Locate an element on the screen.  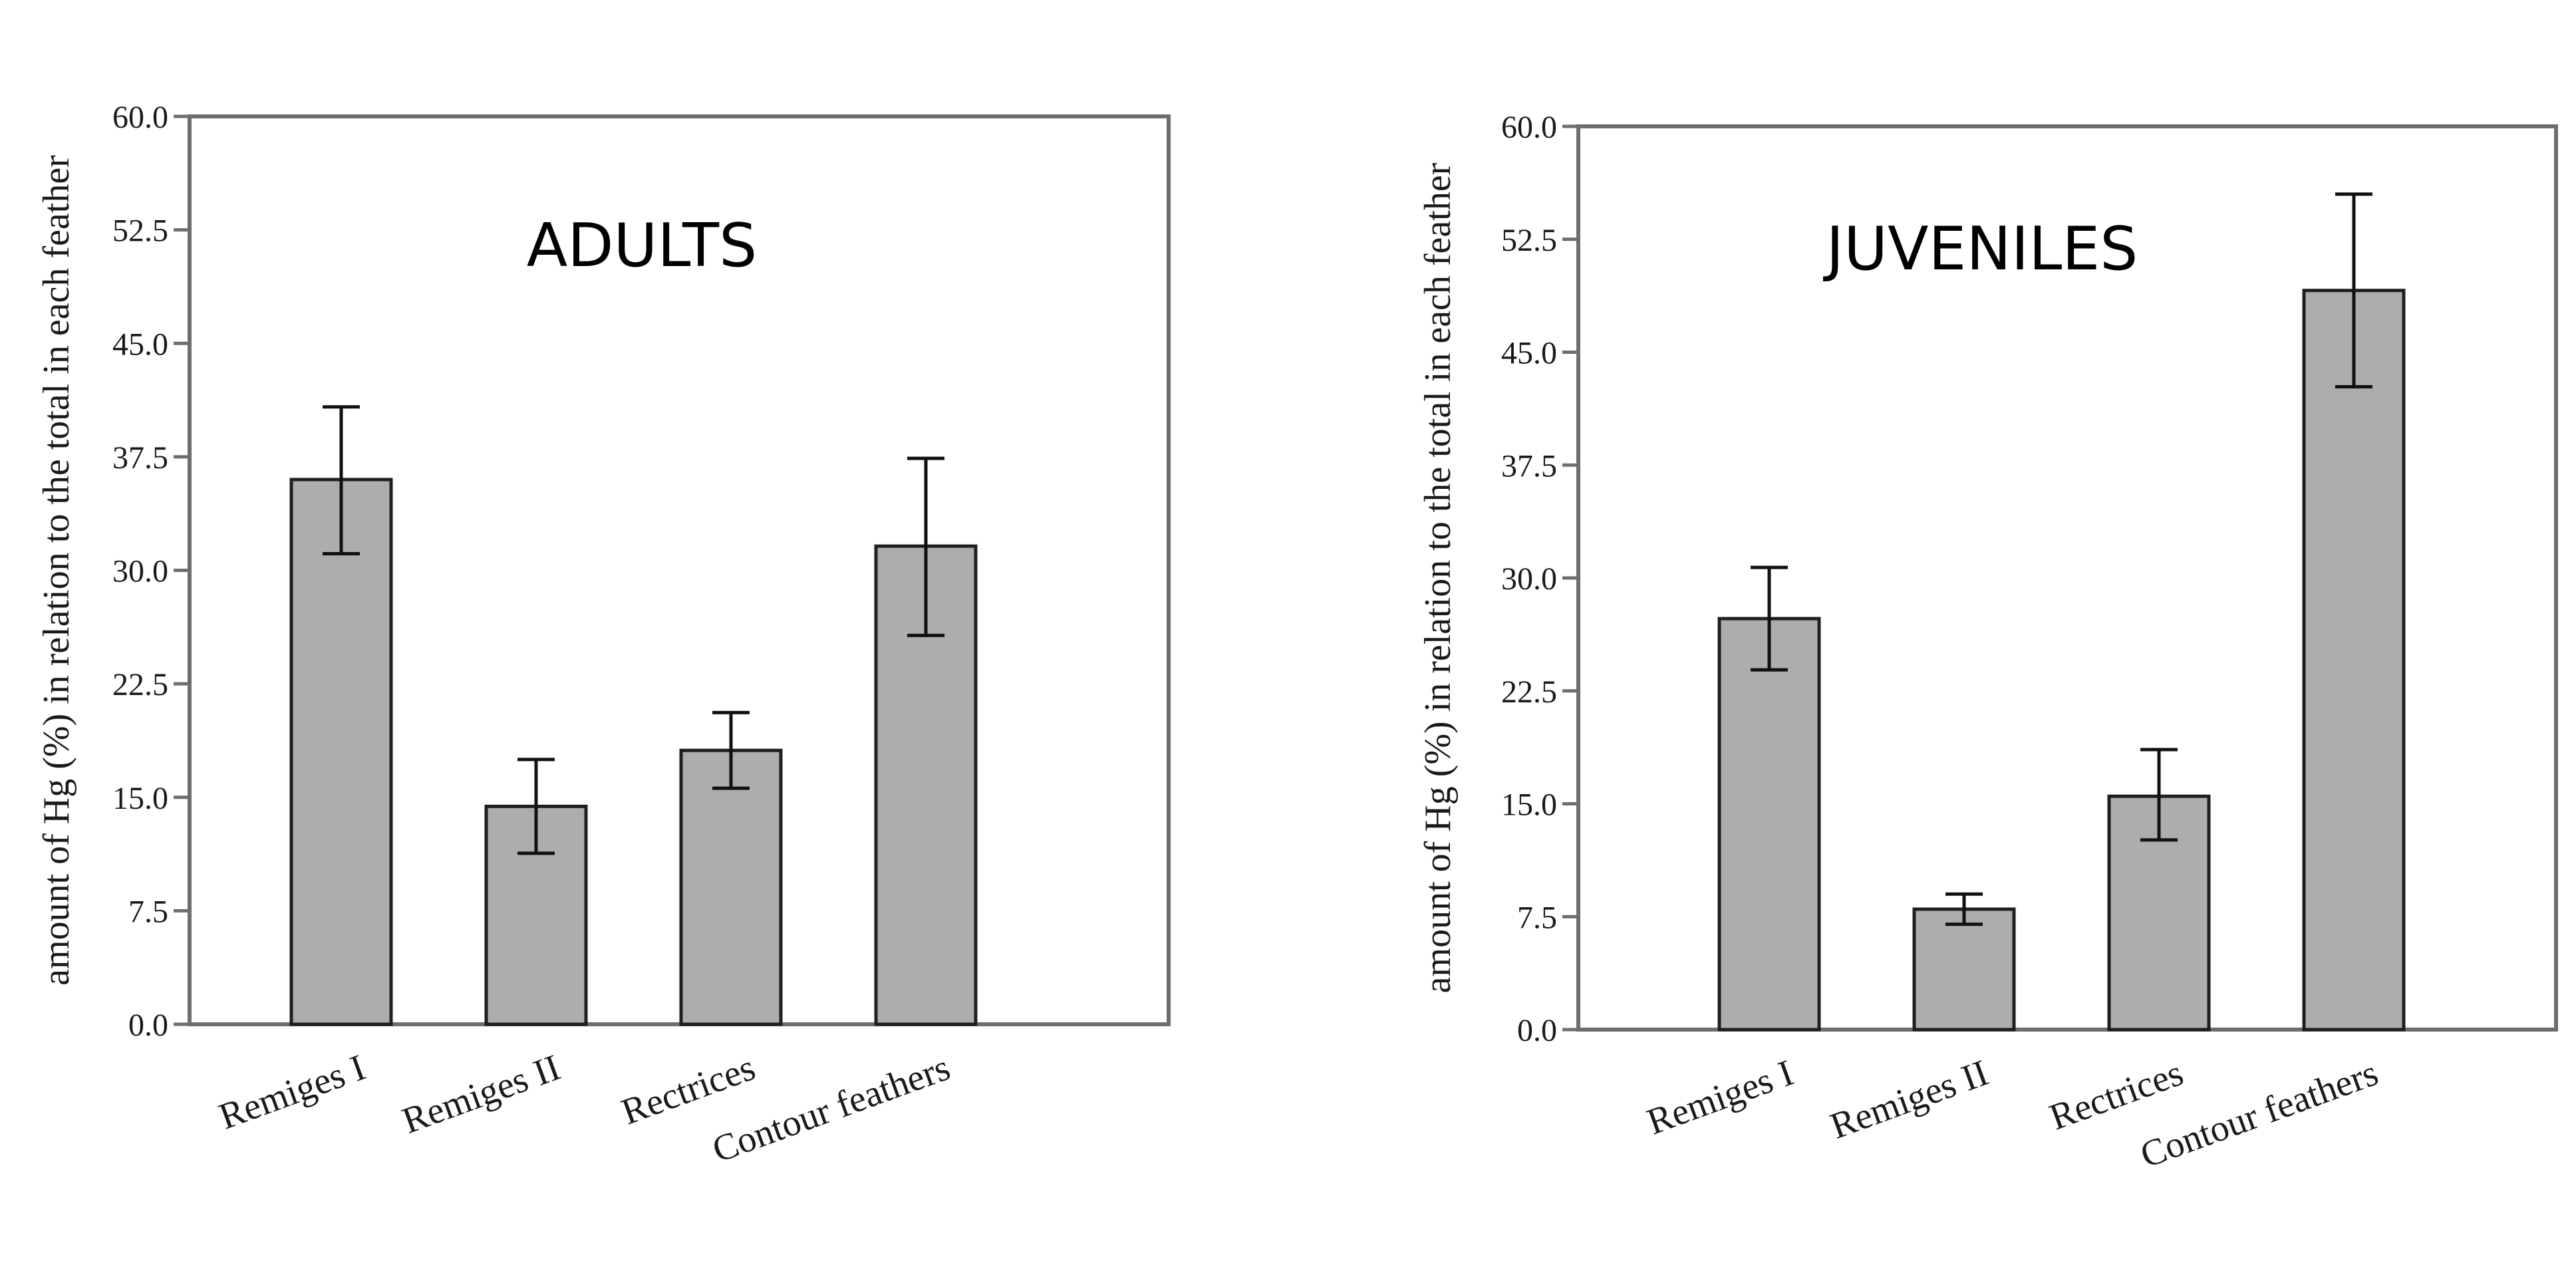
chart-title: ADULTS is located at coordinates (642, 246).